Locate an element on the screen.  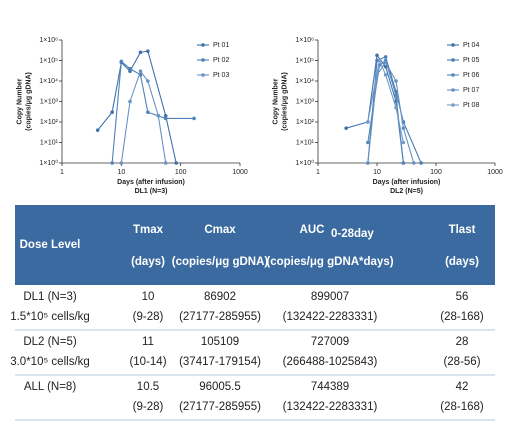
table-cell: DL1 (N=3) is located at coordinates (50, 297).